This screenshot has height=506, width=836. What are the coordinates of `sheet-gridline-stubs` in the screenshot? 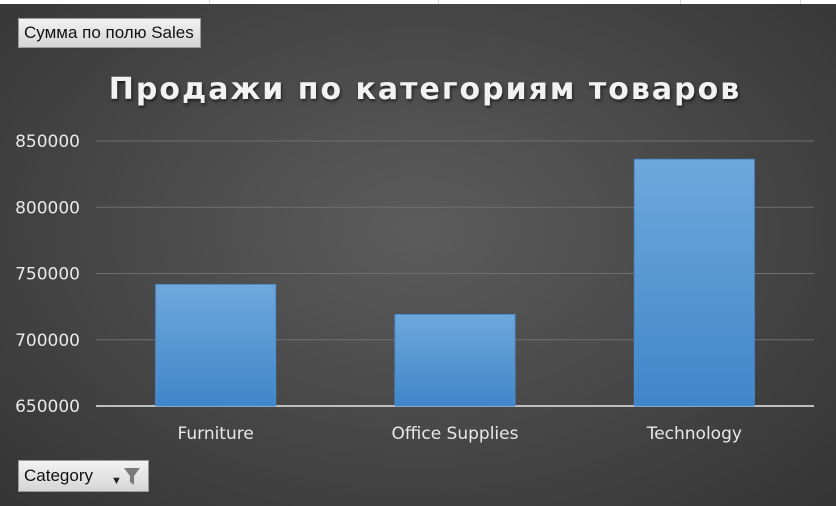 It's located at (418, 2).